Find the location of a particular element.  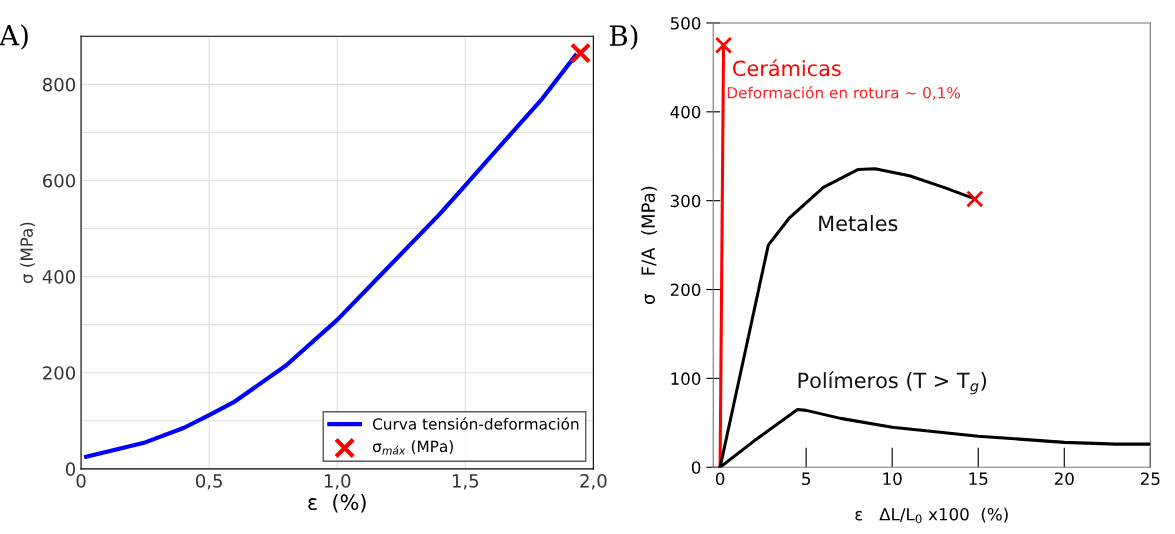

x-tick-label: 15 is located at coordinates (978, 479).